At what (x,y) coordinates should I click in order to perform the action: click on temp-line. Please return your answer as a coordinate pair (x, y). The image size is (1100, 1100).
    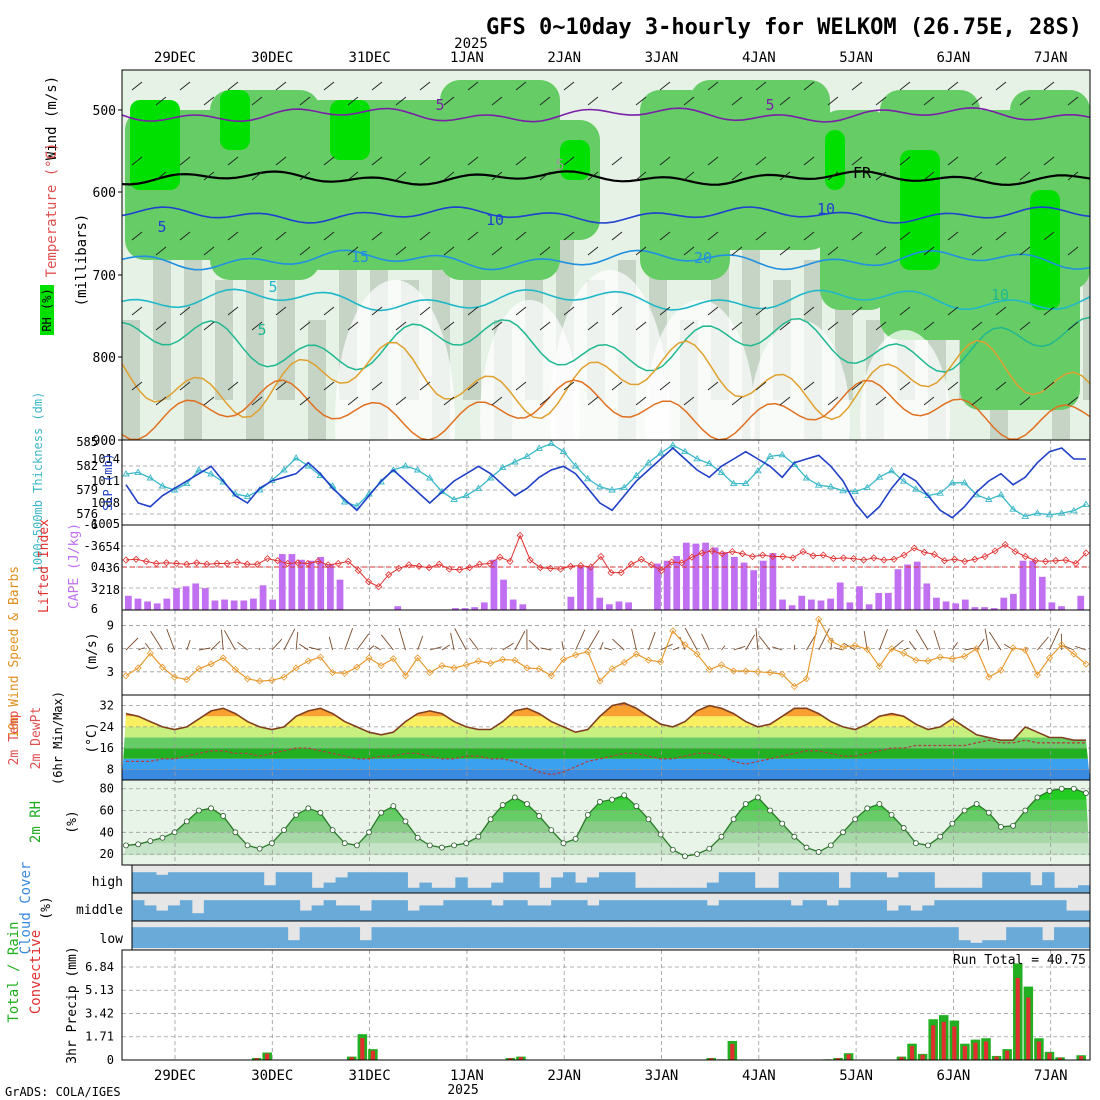
    Looking at the image, I should click on (605, 722).